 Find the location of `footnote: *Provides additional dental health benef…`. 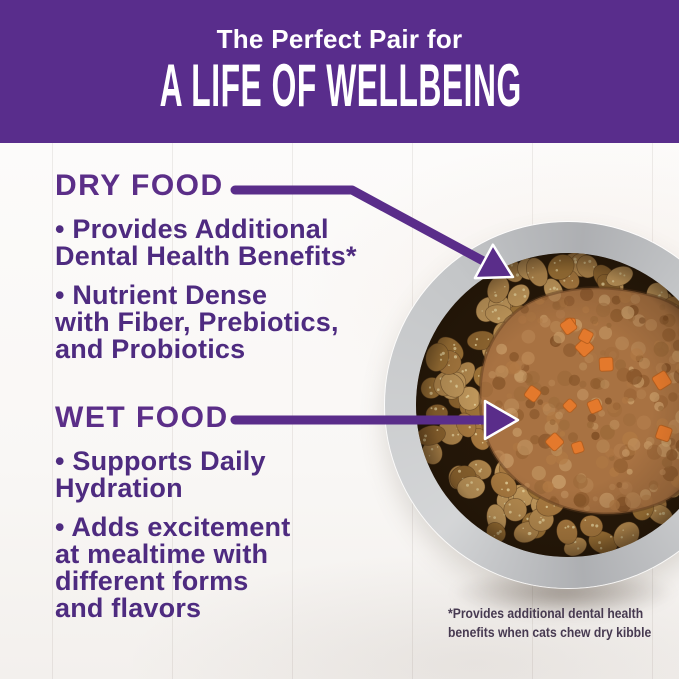

footnote: *Provides additional dental health benef… is located at coordinates (549, 623).